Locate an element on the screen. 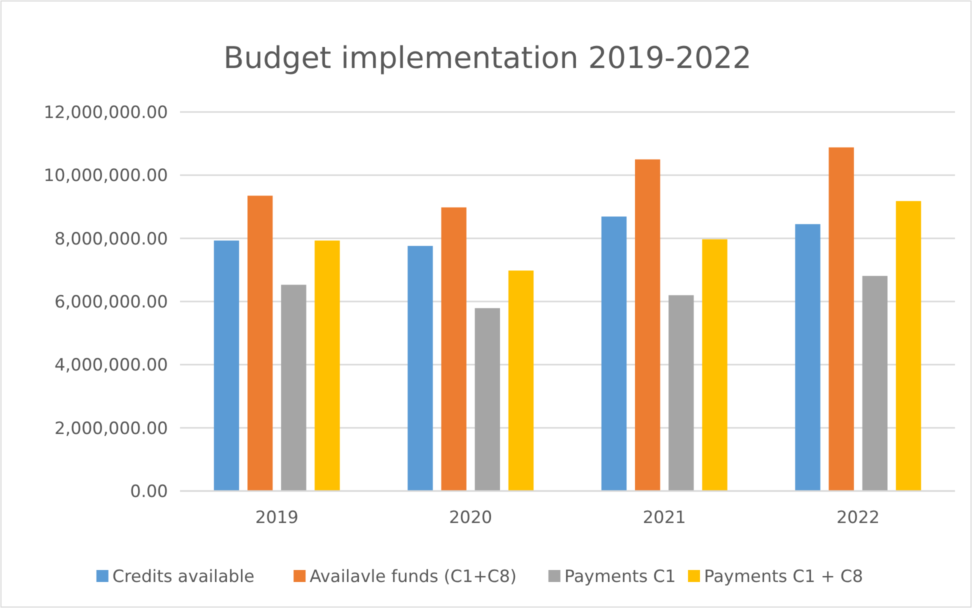  legend-label: Availavle funds (C1+C8) is located at coordinates (413, 576).